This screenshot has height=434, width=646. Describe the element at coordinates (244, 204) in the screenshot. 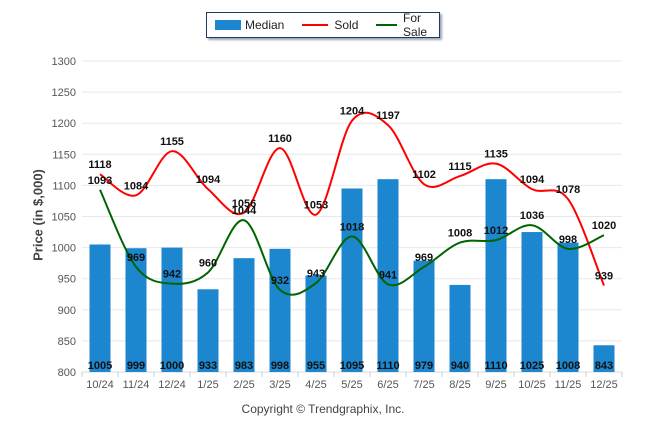

I see `sold-data-label: 1056` at that location.